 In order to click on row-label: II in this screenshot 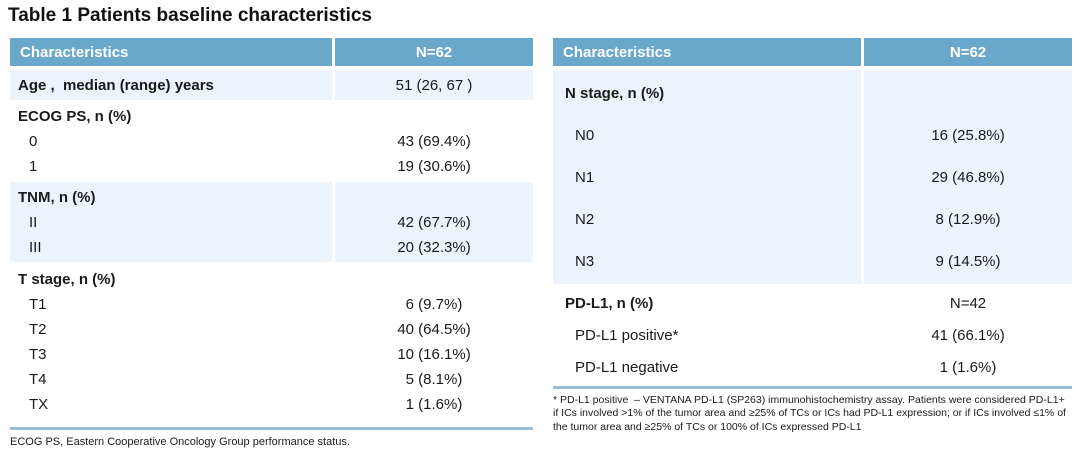, I will do `click(33, 222)`.